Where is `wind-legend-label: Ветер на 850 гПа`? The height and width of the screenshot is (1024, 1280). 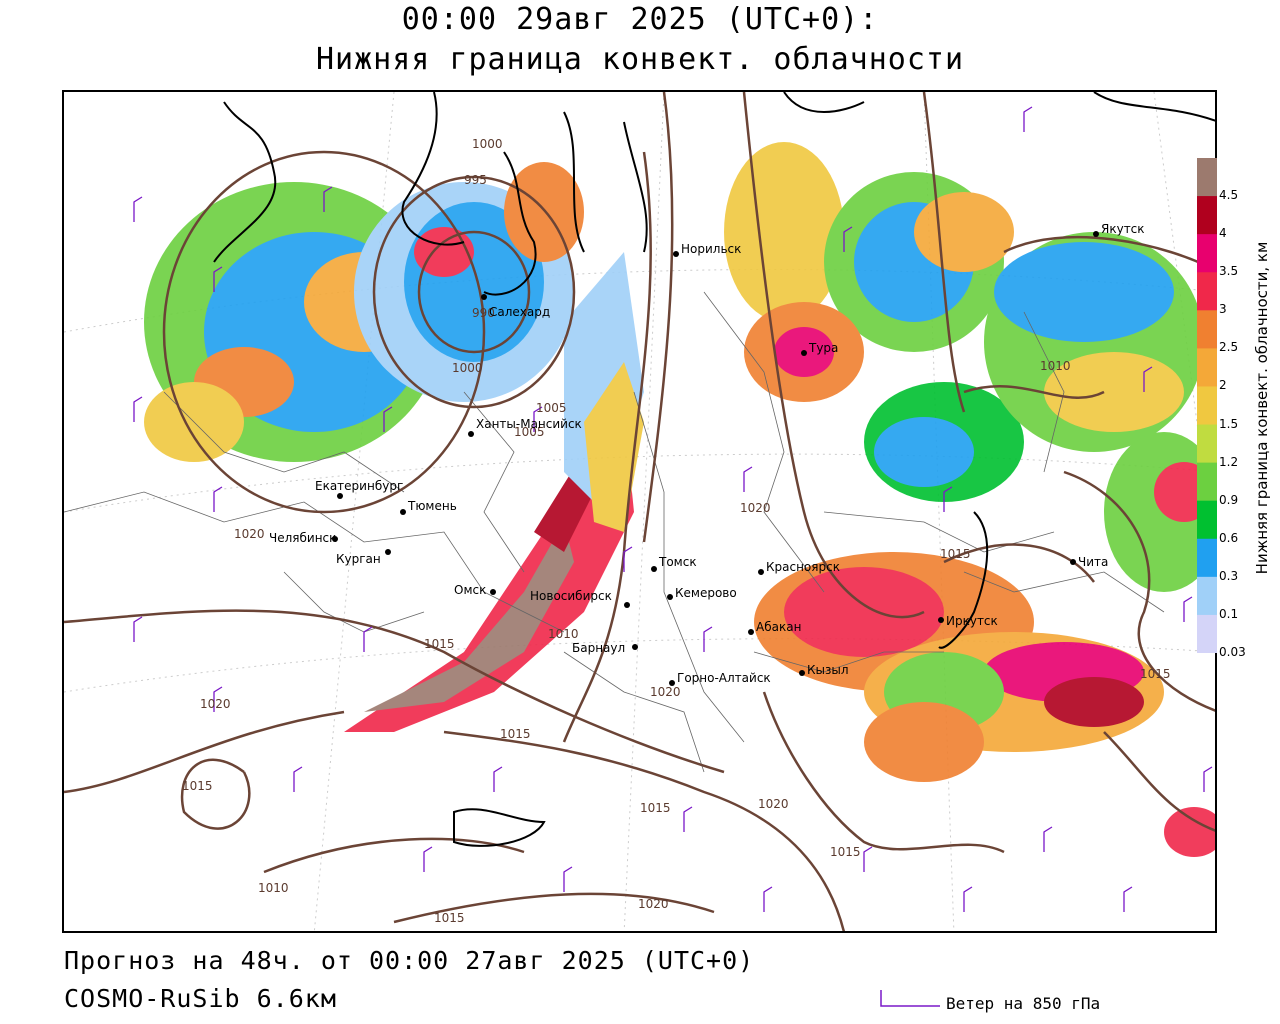
wind-legend-label: Ветер на 850 гПа is located at coordinates (1023, 1003).